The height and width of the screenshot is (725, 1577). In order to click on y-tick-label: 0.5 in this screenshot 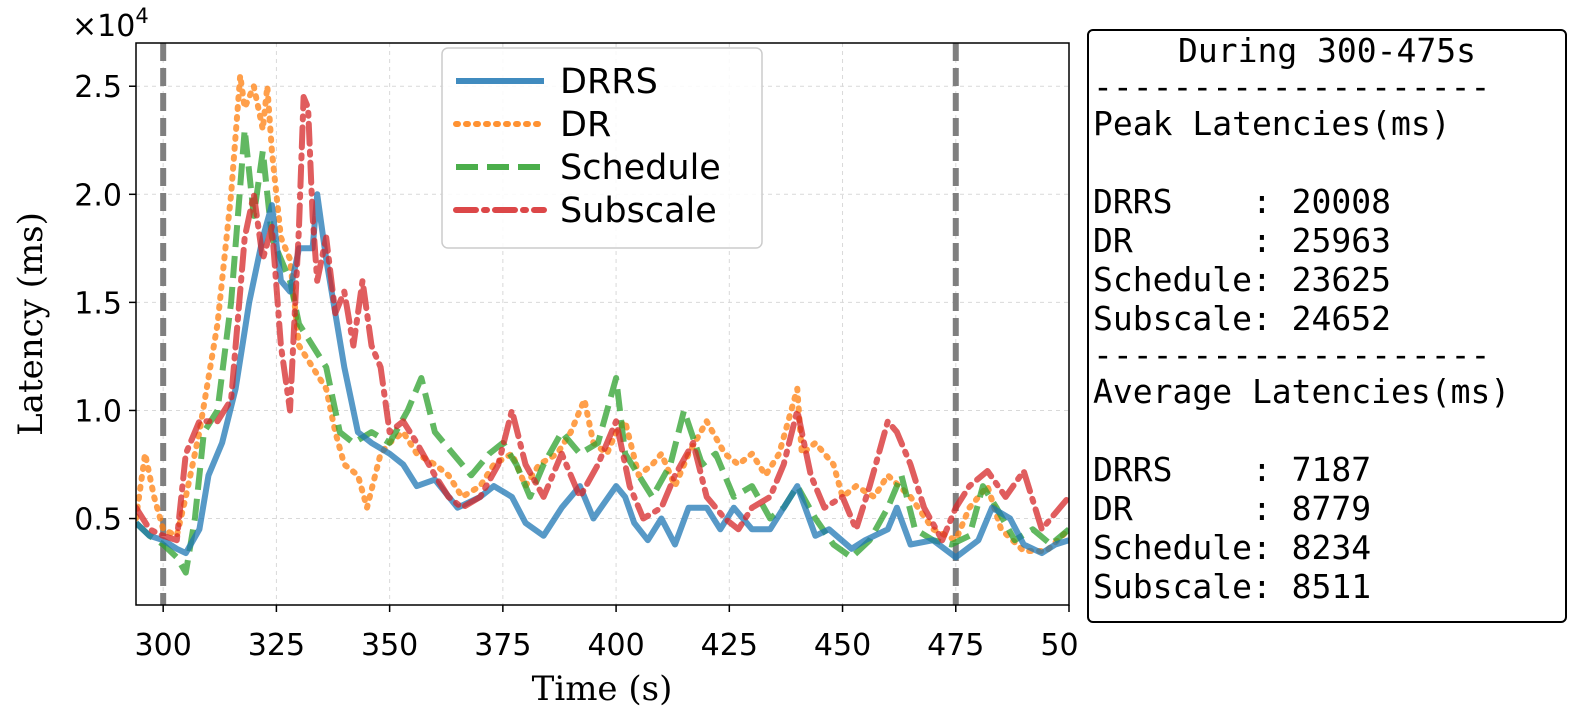, I will do `click(98, 520)`.